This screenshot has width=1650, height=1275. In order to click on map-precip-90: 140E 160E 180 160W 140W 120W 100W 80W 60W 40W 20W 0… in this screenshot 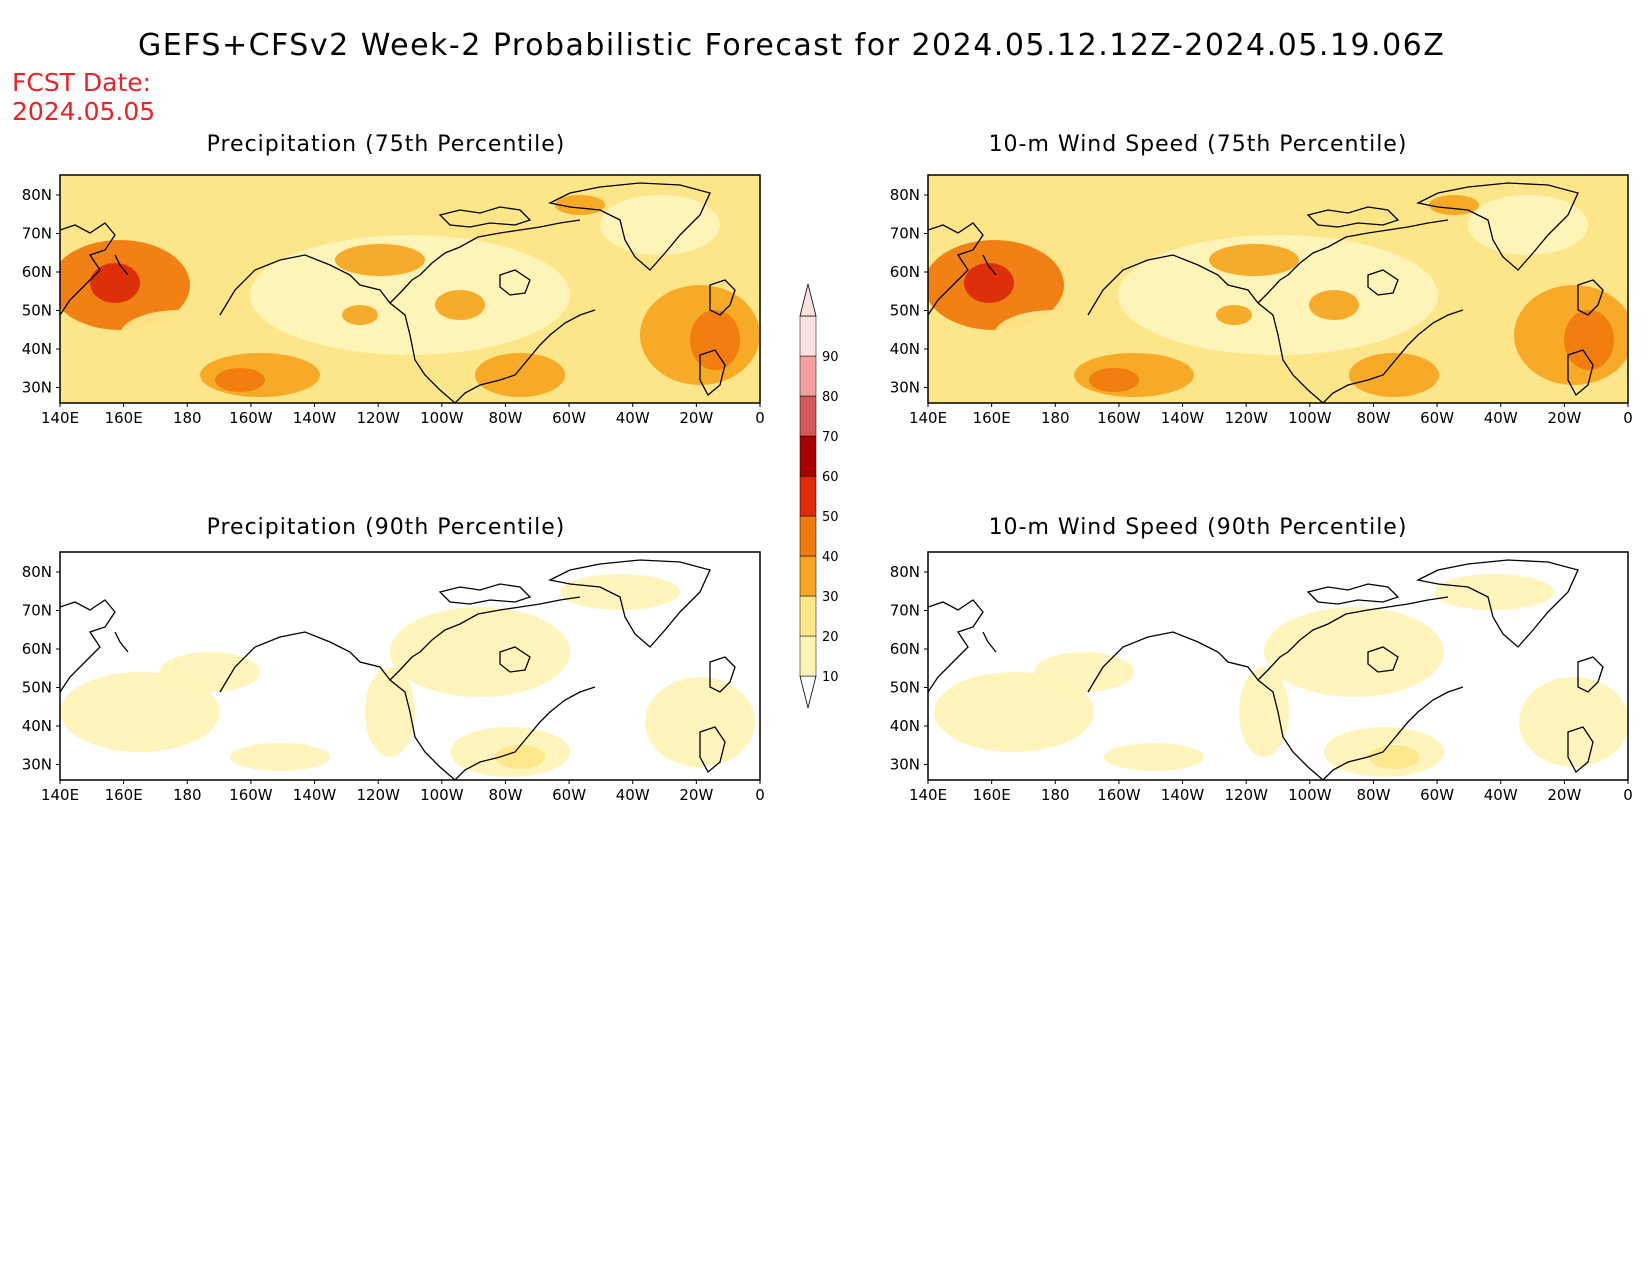, I will do `click(393, 677)`.